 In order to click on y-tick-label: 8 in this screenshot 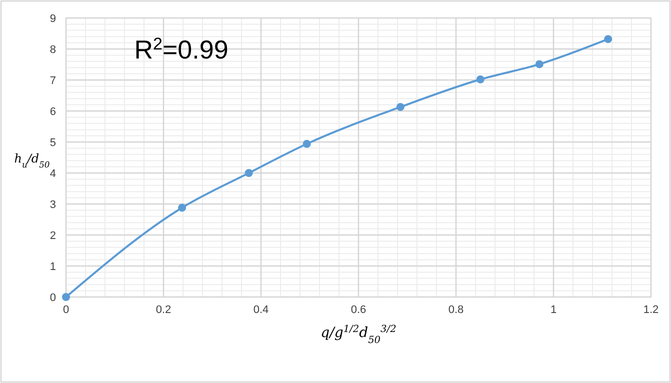, I will do `click(53, 50)`.